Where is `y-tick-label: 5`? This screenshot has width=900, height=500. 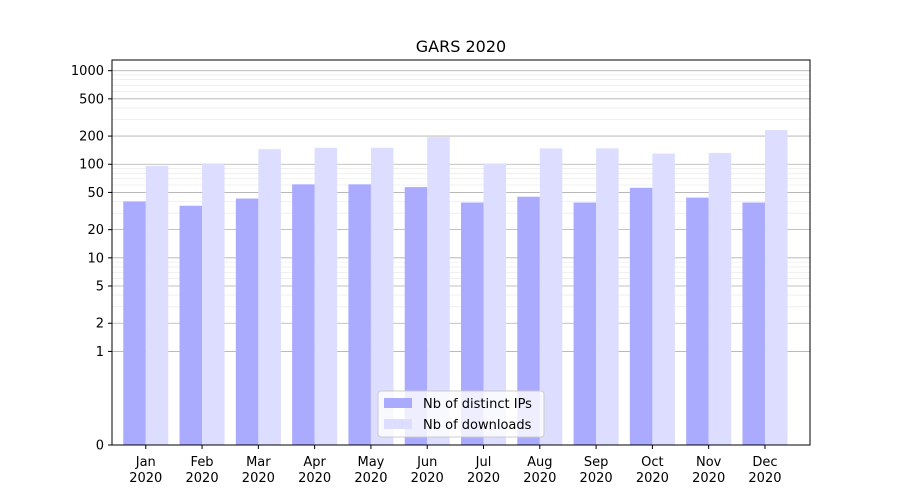
y-tick-label: 5 is located at coordinates (100, 287).